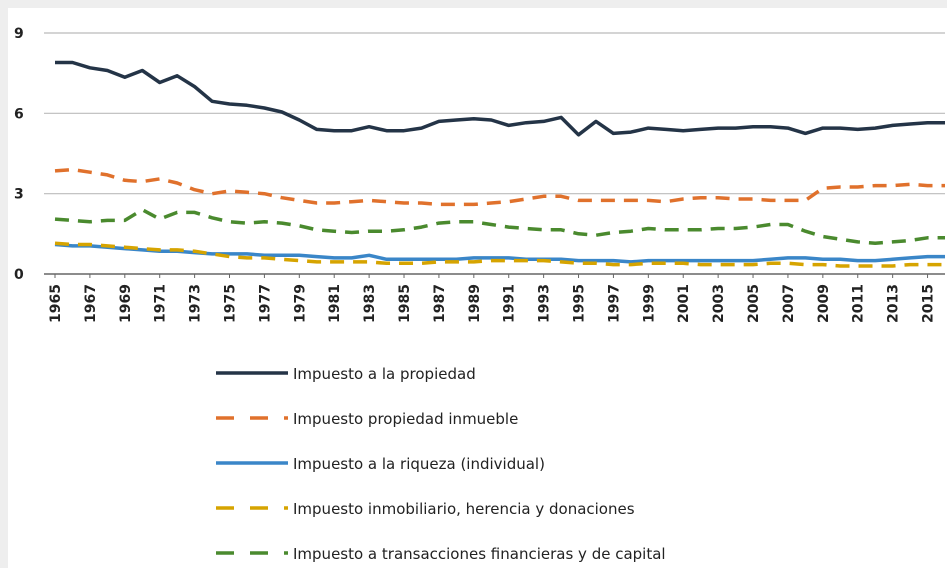 The image size is (947, 568). I want to click on legend-label: Impuesto propiedad inmueble, so click(405, 419).